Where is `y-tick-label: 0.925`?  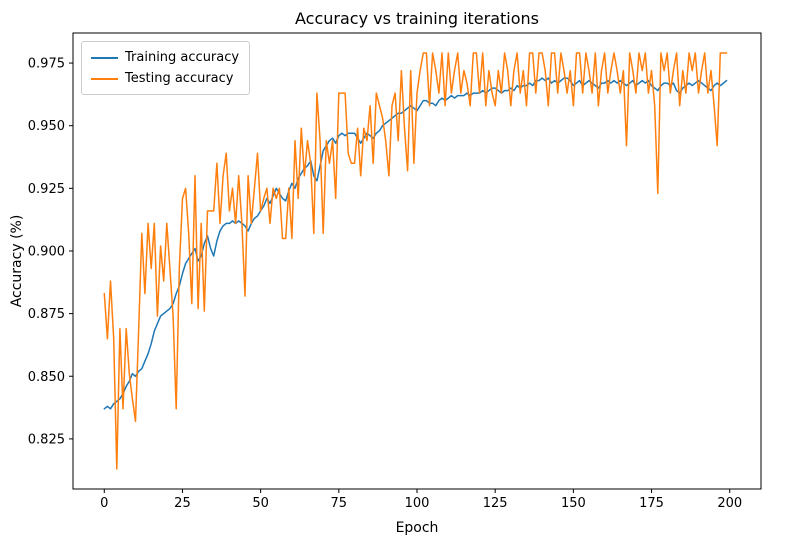
y-tick-label: 0.925 is located at coordinates (46, 189).